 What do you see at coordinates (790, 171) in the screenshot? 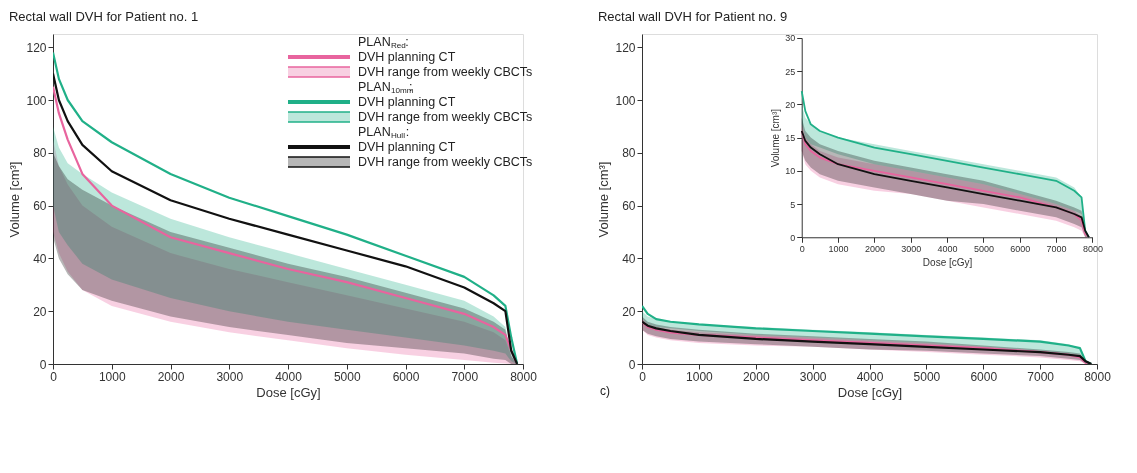
I see `y-tick-label: 10` at bounding box center [790, 171].